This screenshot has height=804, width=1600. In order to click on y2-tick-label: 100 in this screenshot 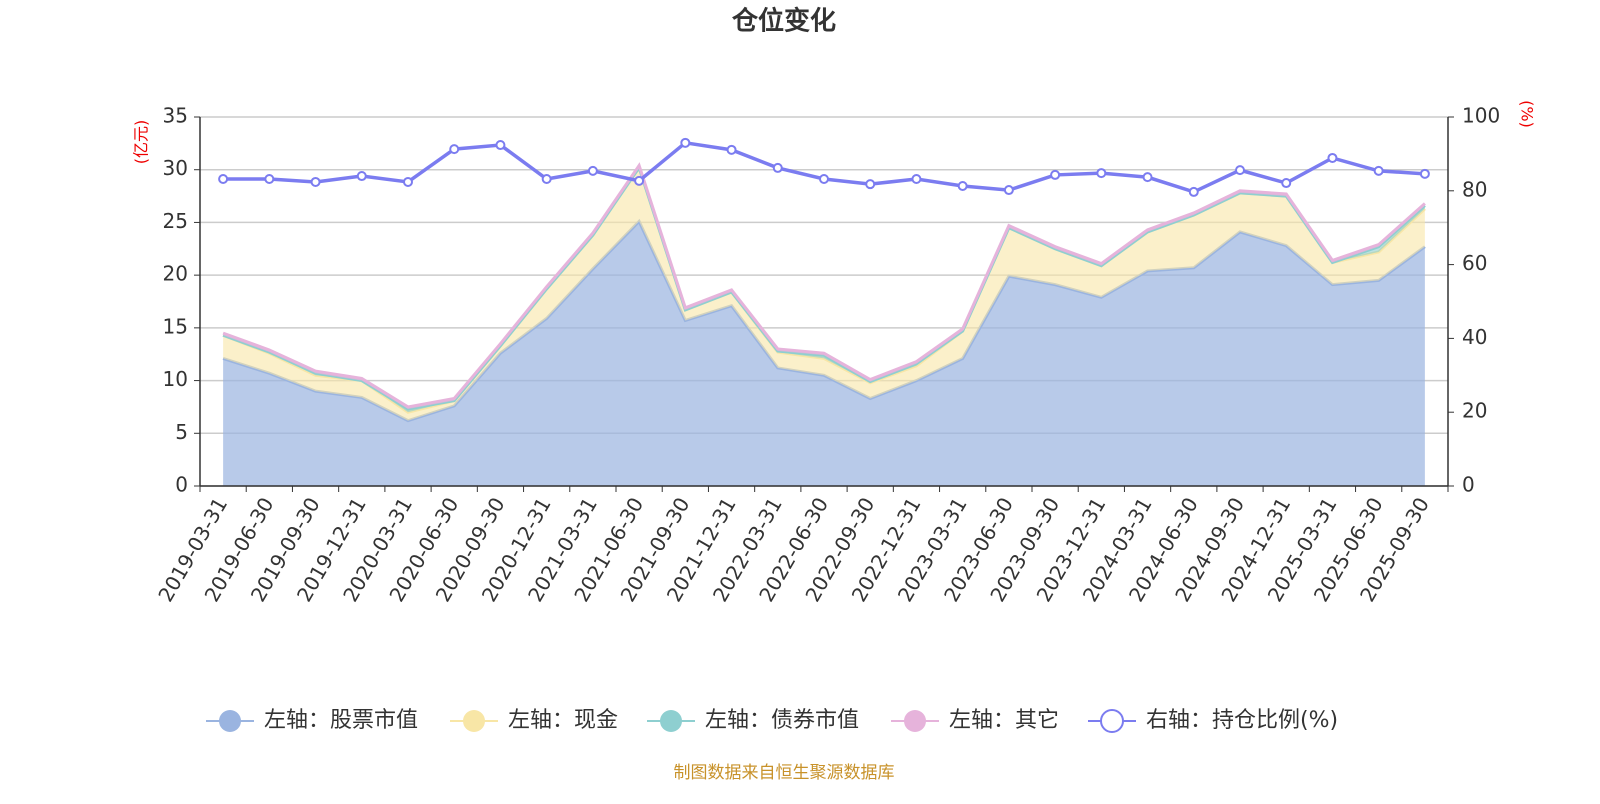, I will do `click(1481, 116)`.